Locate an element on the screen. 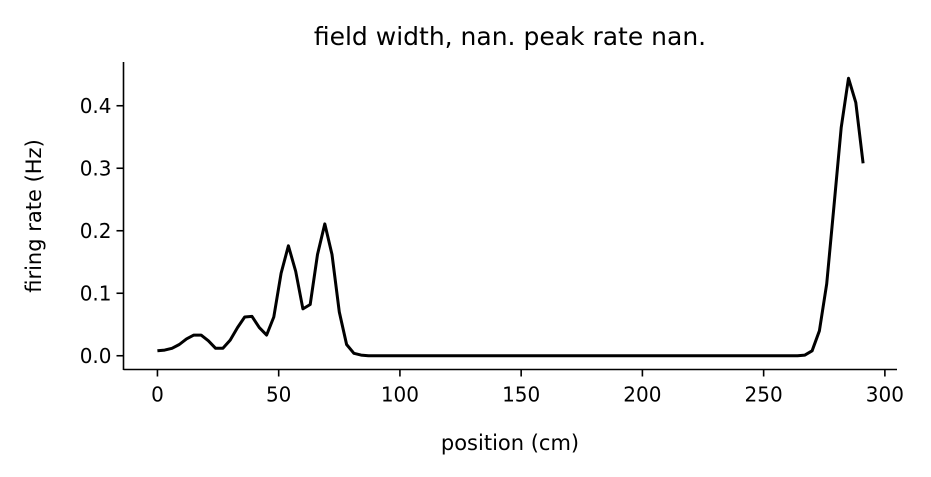 This screenshot has height=477, width=931. x-axis-label: position (cm) is located at coordinates (510, 443).